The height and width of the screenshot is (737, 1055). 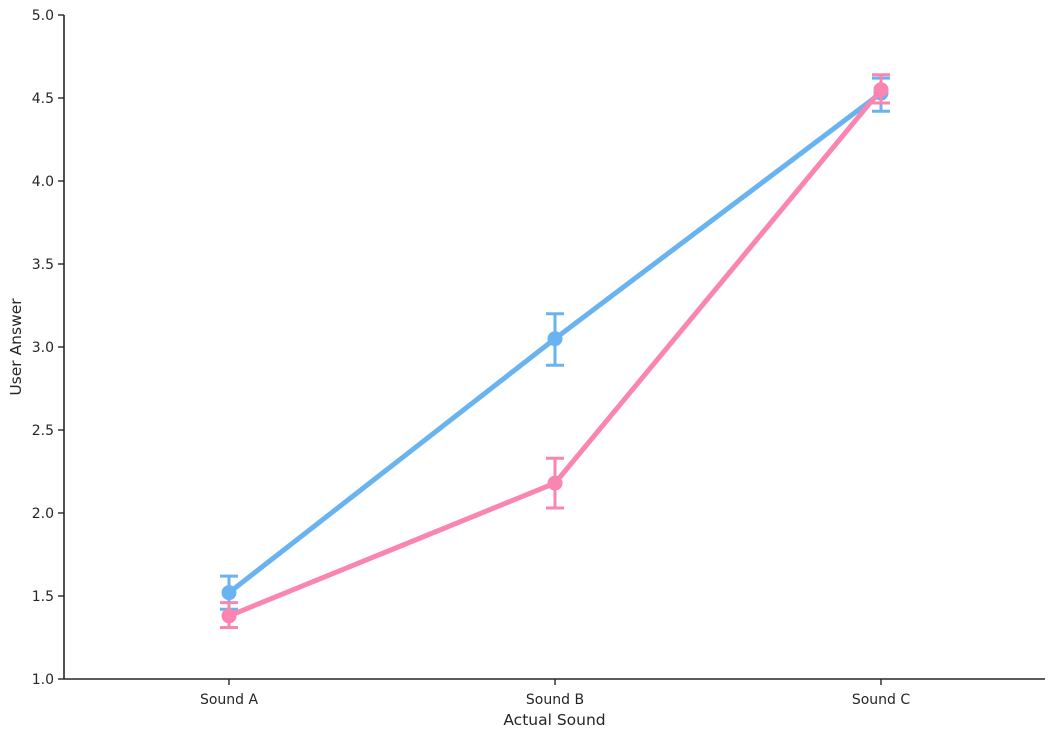 I want to click on x-axis-title: Actual Sound, so click(x=554, y=720).